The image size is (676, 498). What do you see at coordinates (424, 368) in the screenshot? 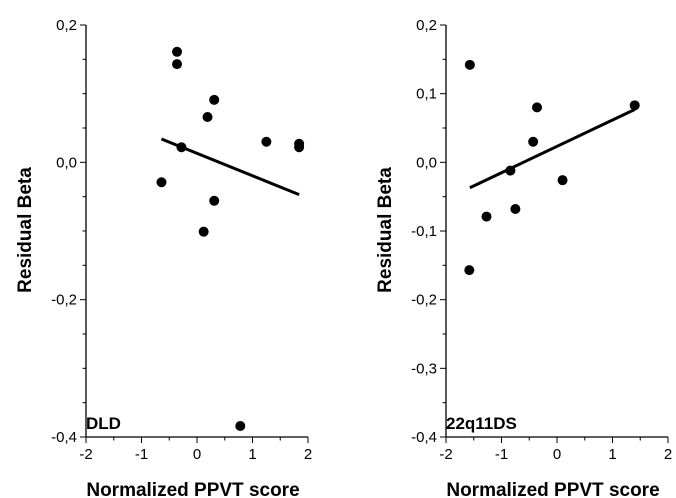
I see `y-tick-label: -0,3` at bounding box center [424, 368].